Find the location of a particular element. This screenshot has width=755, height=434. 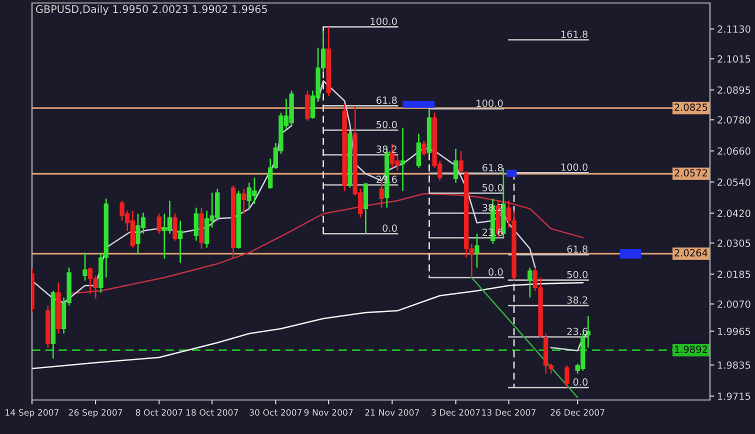

y-tick-label: 2.0305 is located at coordinates (734, 243).